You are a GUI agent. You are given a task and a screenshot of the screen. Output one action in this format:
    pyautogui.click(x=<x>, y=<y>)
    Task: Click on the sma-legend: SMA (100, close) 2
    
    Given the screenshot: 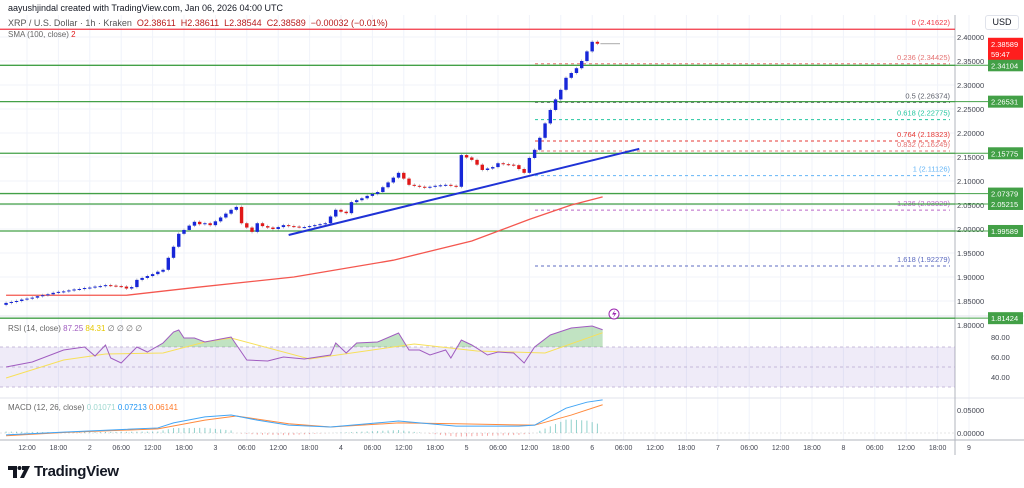 What is the action you would take?
    pyautogui.click(x=42, y=34)
    